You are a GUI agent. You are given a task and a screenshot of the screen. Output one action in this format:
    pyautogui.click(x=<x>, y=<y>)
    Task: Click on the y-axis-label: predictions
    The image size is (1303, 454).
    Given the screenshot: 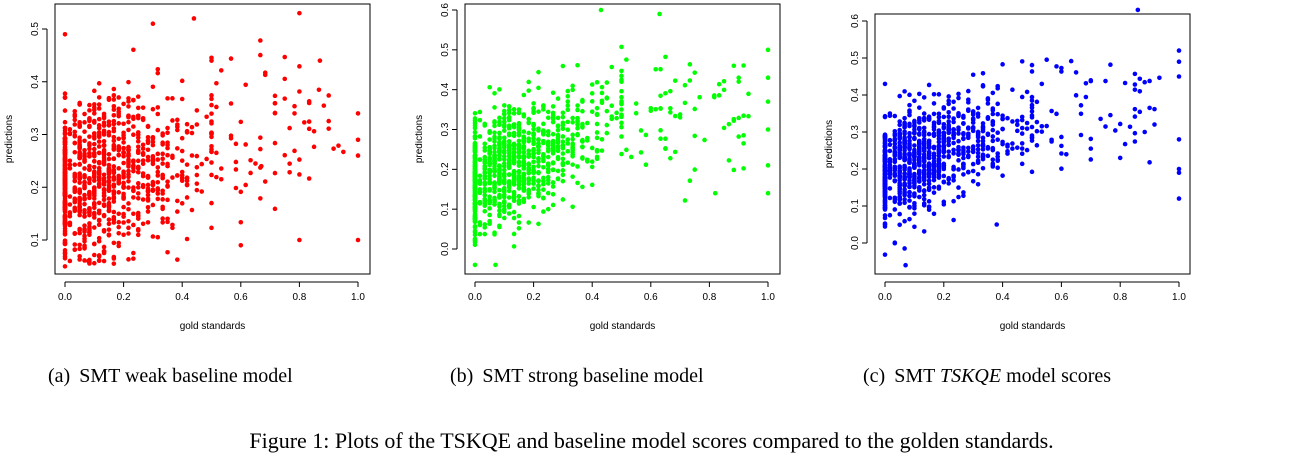 What is the action you would take?
    pyautogui.click(x=9, y=139)
    